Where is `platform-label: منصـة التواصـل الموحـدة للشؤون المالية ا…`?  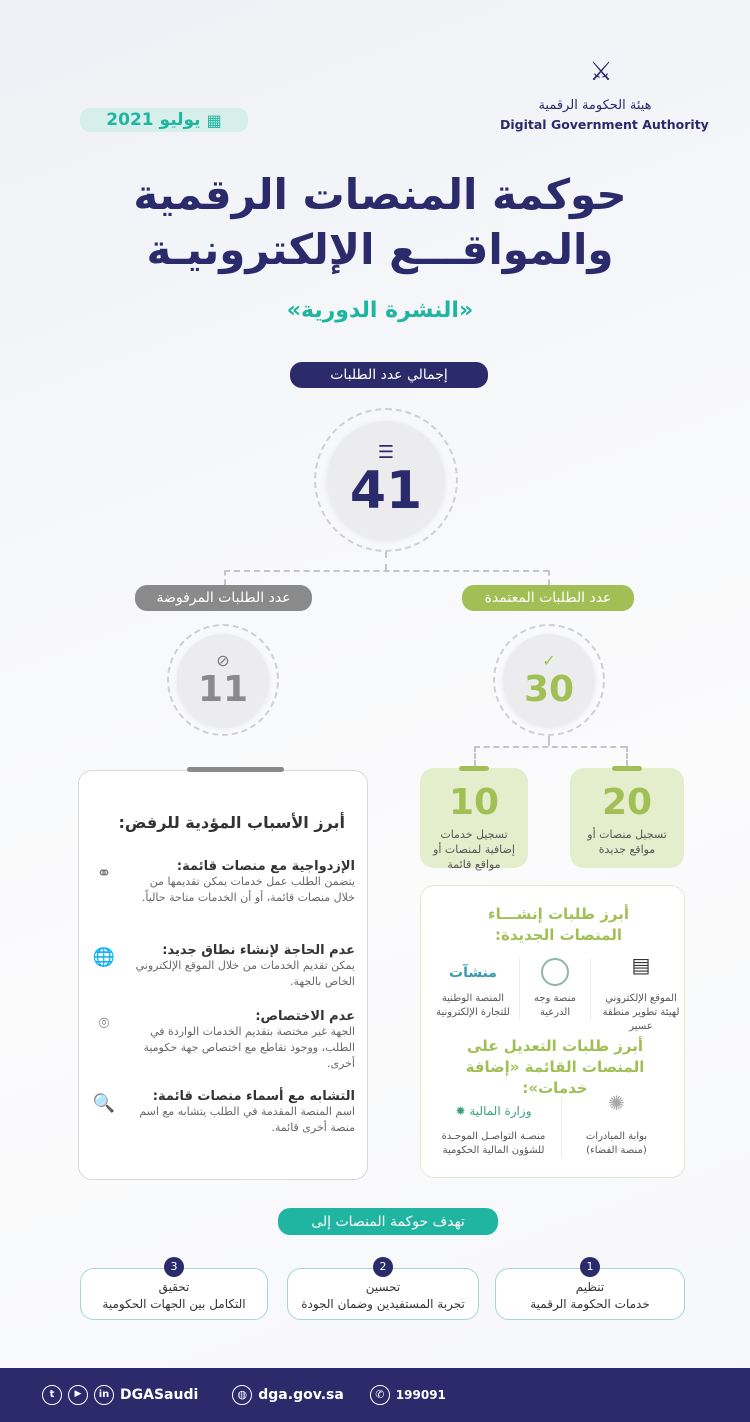
platform-label: منصـة التواصـل الموحـدة للشؤون المالية ا… is located at coordinates (493, 1143).